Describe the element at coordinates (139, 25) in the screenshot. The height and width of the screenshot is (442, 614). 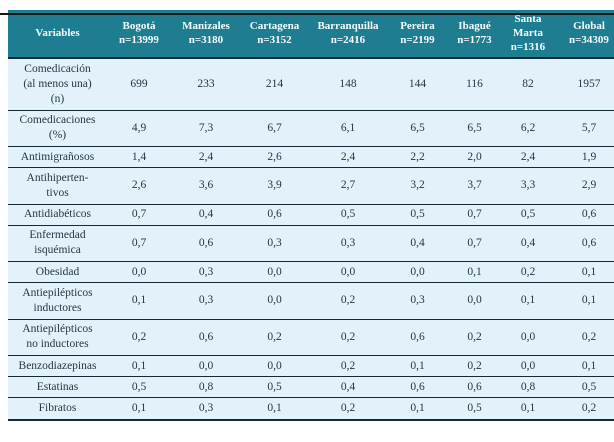
I see `column-label: Bogotá` at that location.